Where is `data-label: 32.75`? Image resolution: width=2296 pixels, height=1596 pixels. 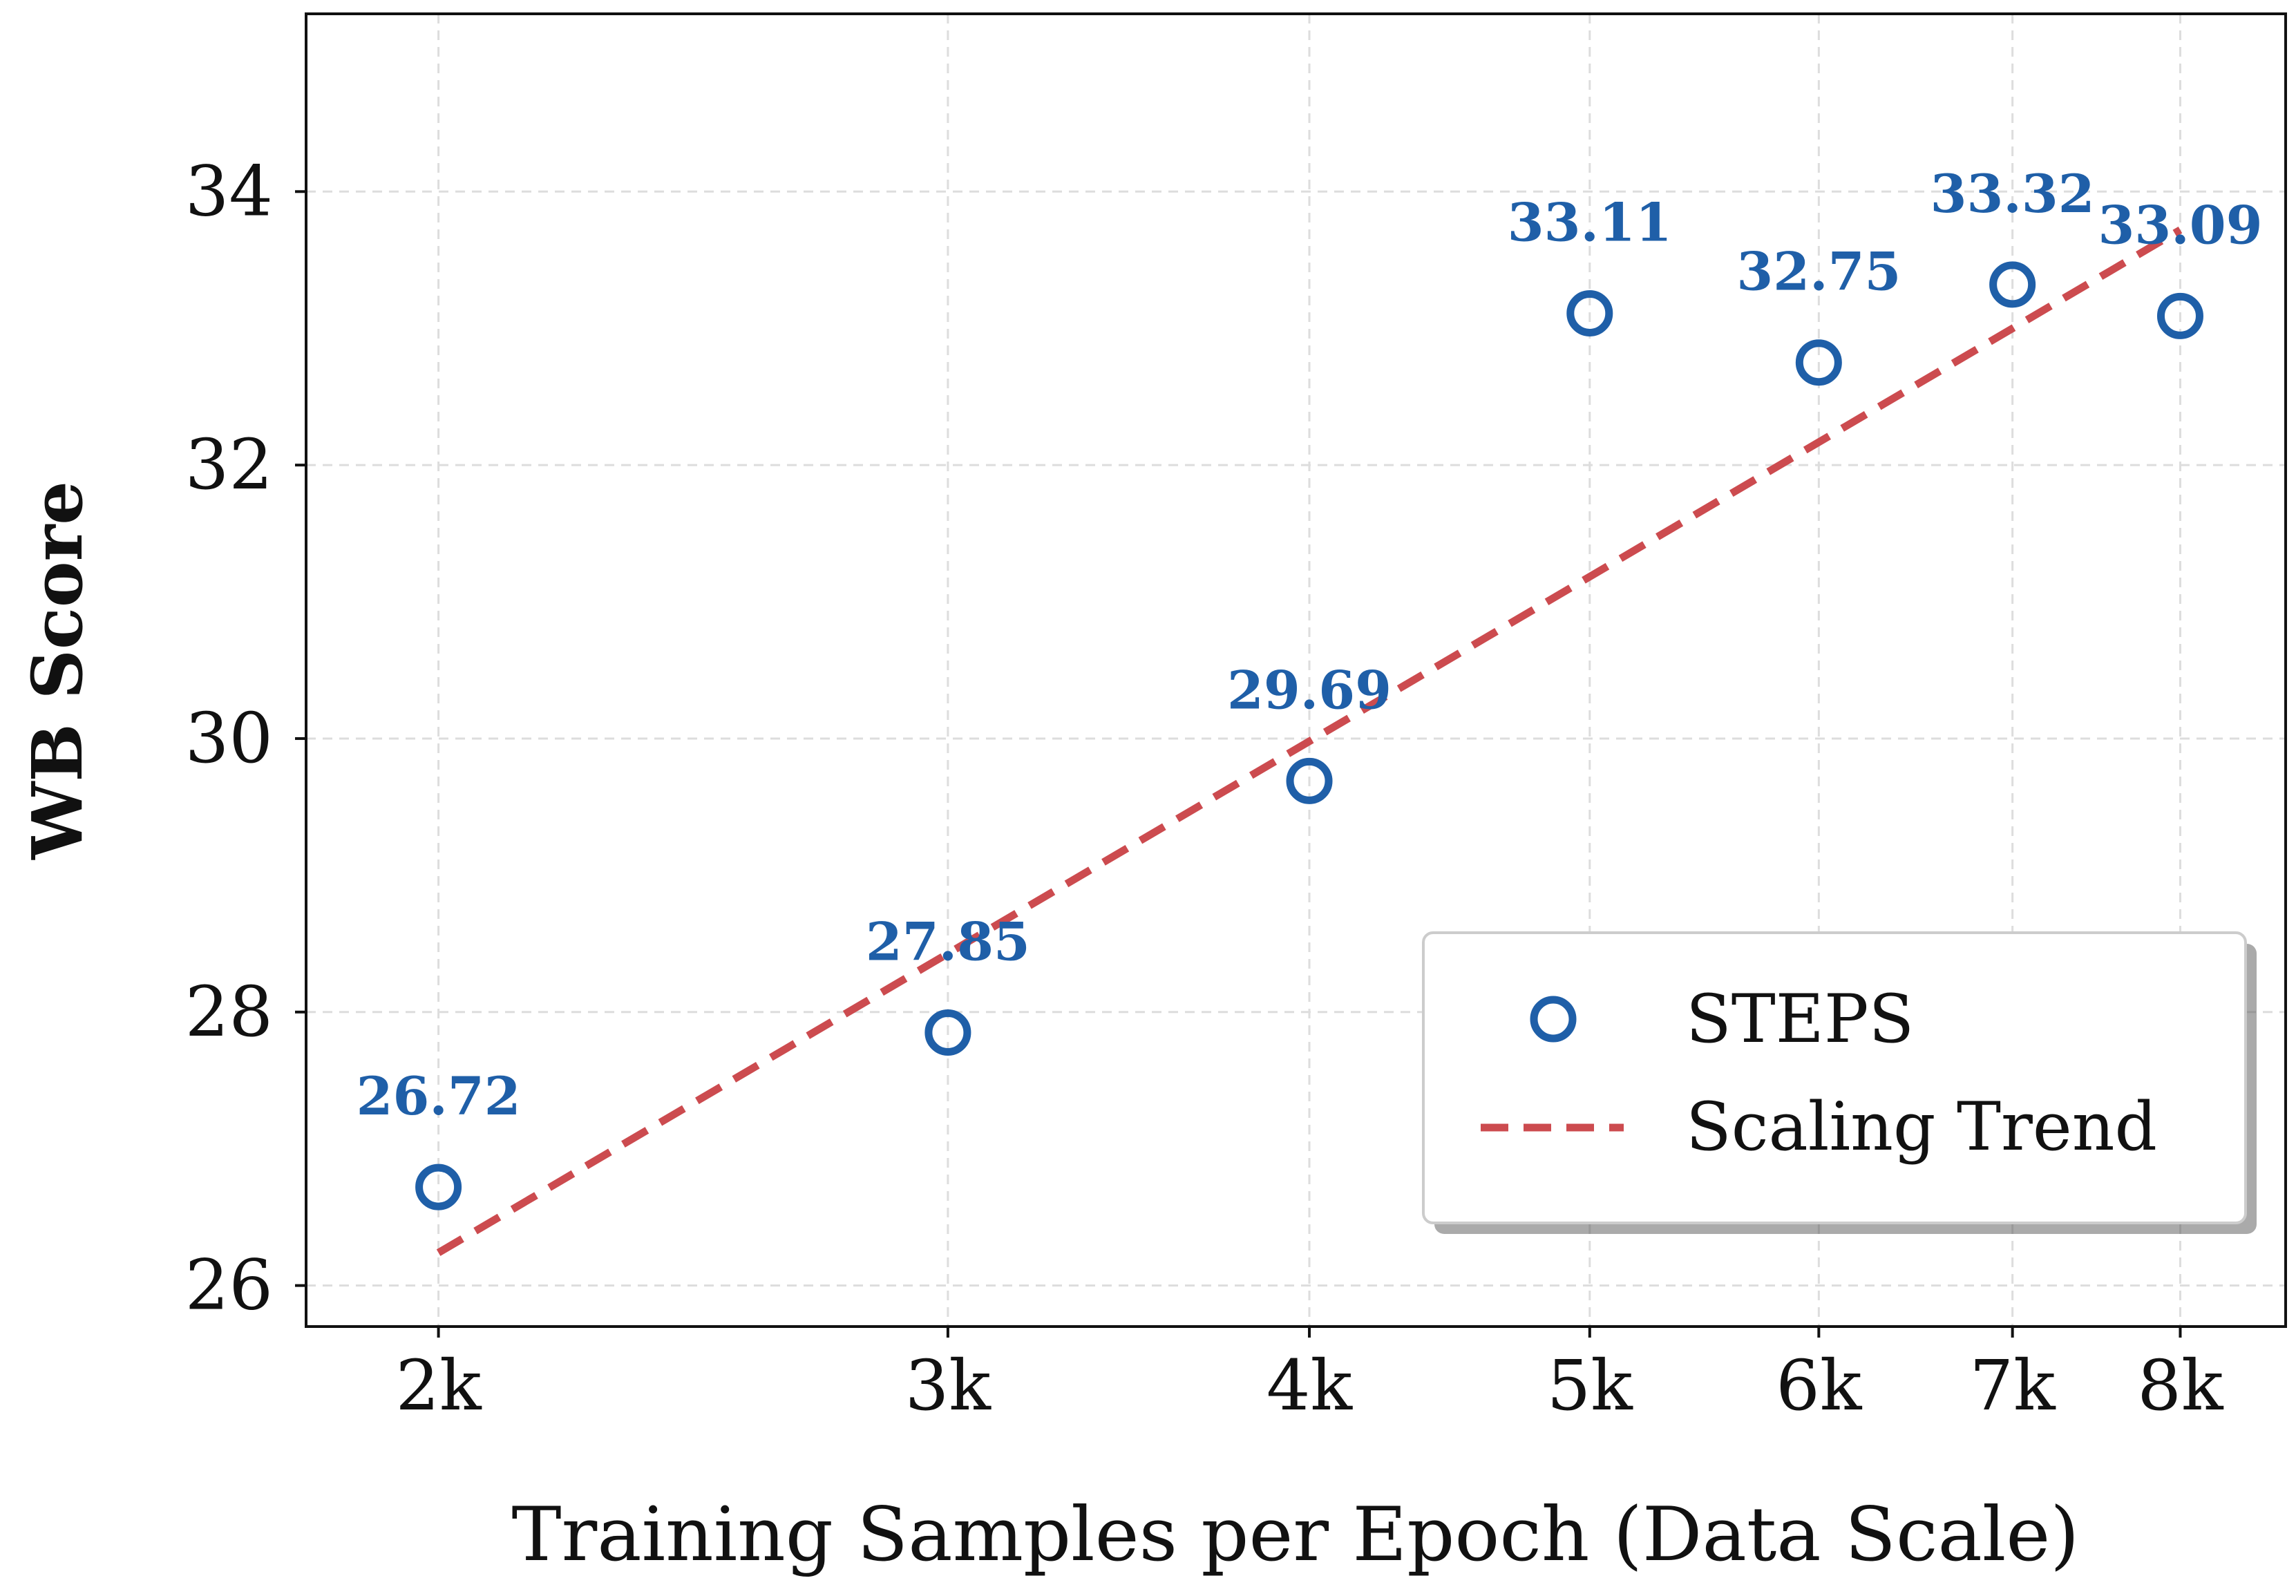 data-label: 32.75 is located at coordinates (1818, 272).